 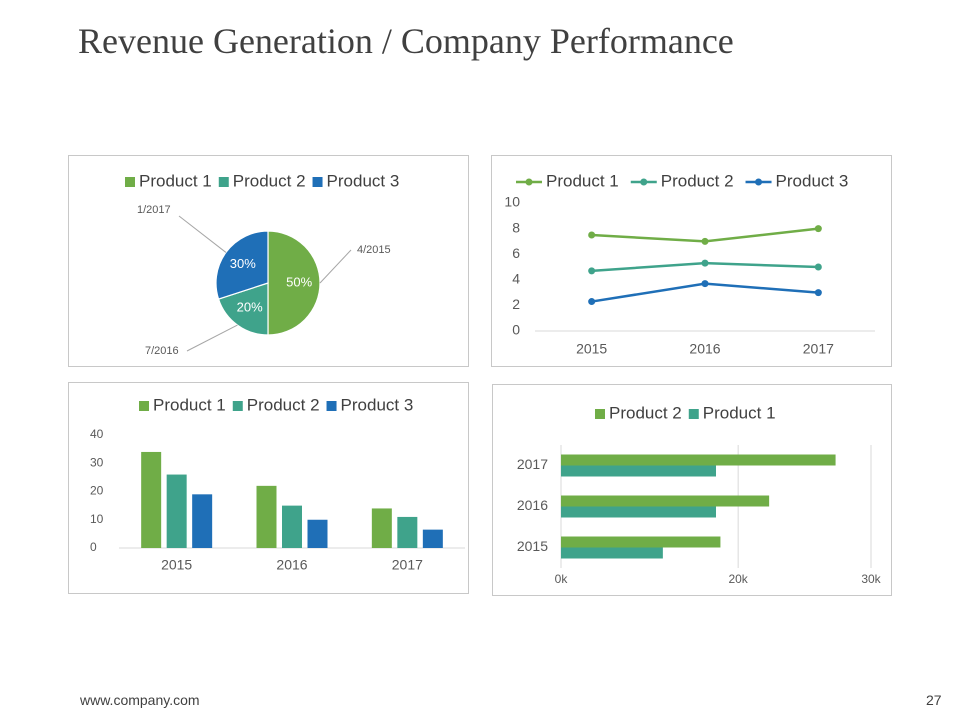 I want to click on footer-url: www.company.com, so click(x=140, y=700).